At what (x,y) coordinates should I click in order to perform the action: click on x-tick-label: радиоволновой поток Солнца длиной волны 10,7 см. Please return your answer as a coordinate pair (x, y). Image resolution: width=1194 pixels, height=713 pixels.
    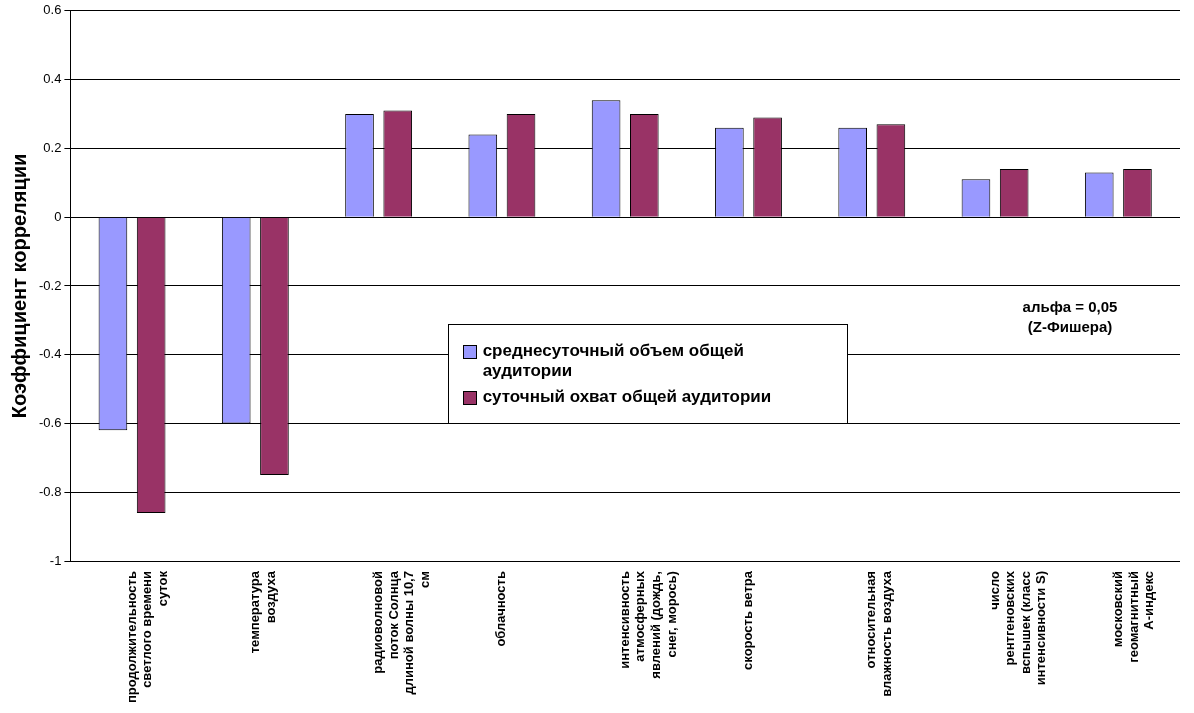
    Looking at the image, I should click on (401, 632).